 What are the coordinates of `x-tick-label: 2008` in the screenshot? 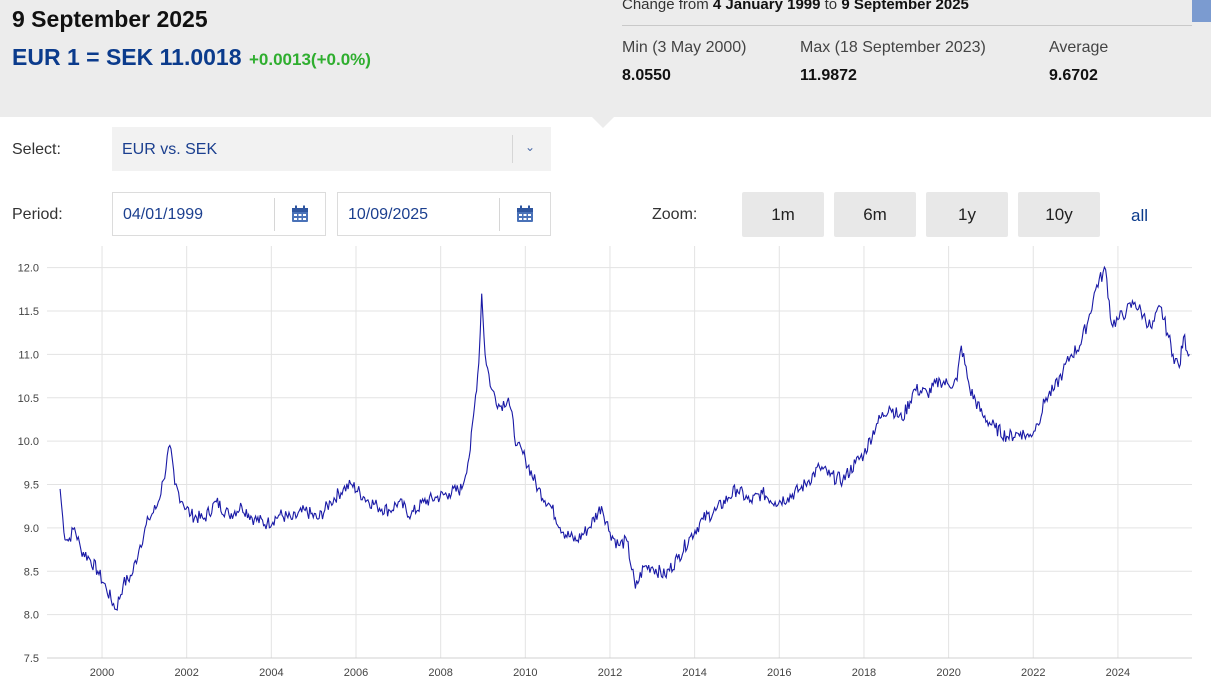 It's located at (440, 673).